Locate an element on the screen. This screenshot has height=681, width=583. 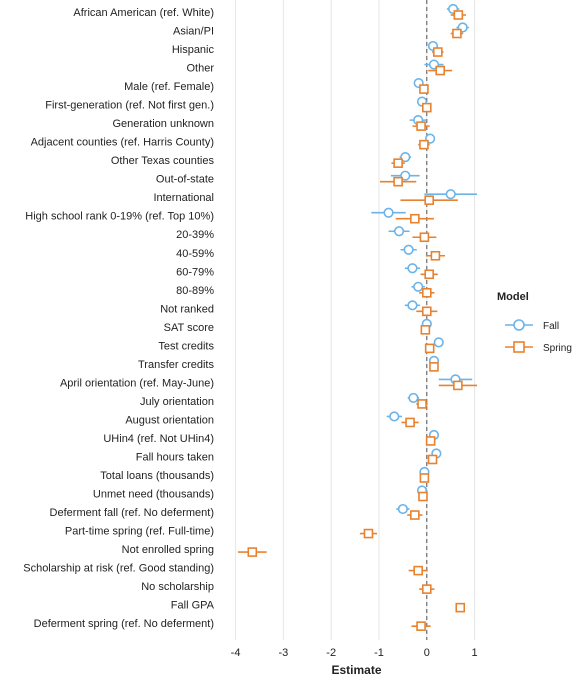
y-tick-label: Adjacent counties (ref. Harris County) is located at coordinates (122, 143).